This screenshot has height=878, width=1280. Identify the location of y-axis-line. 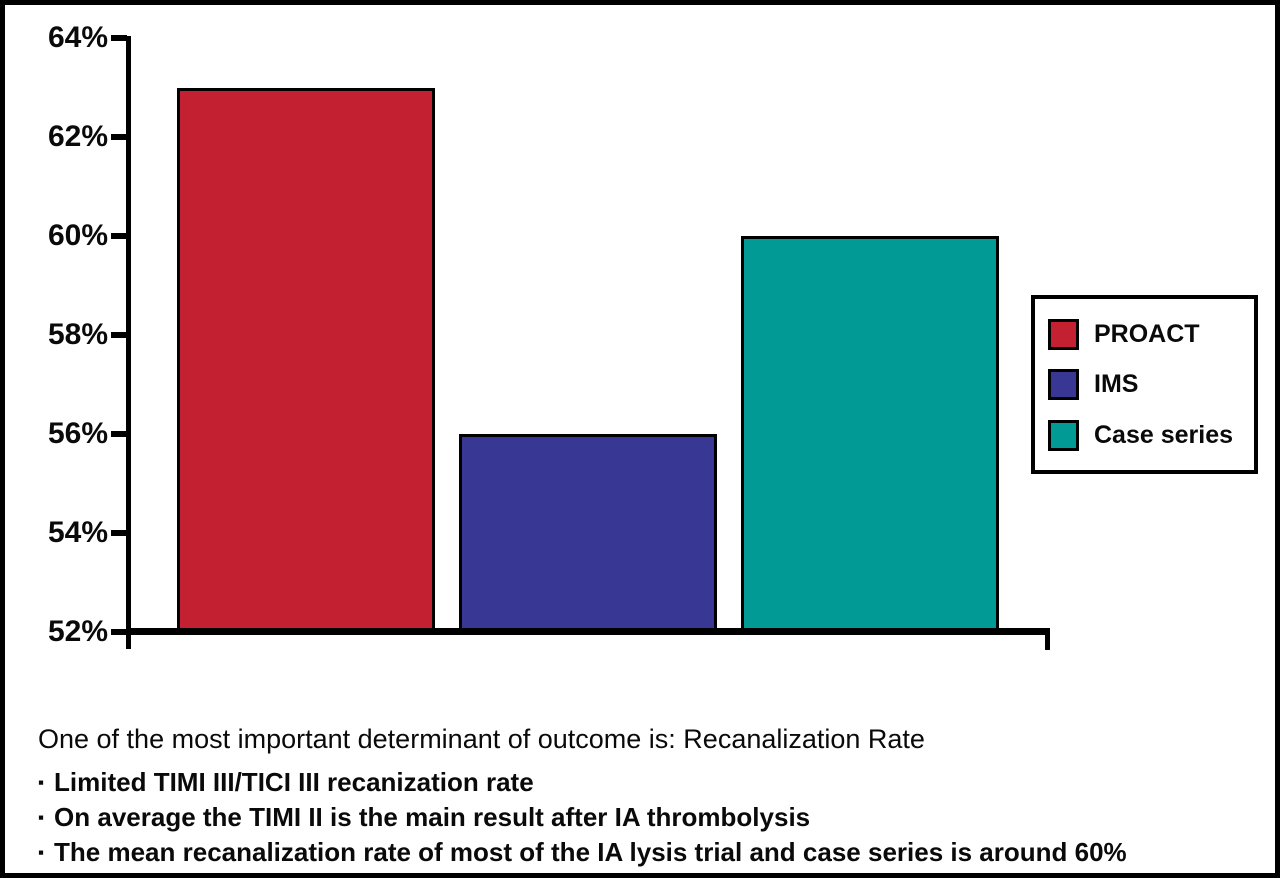
(128, 342).